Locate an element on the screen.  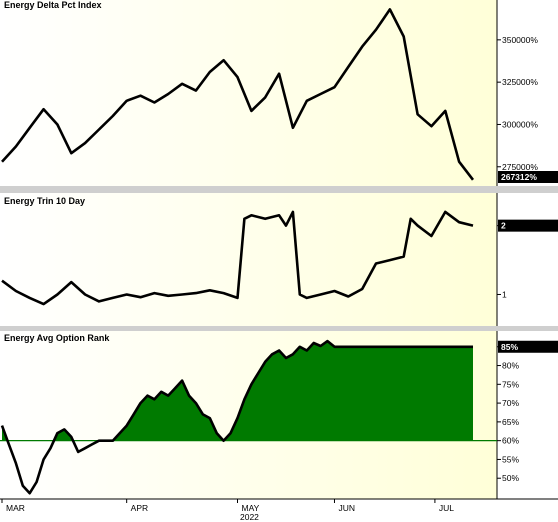
panel-3-ytick-label: 80% is located at coordinates (510, 366).